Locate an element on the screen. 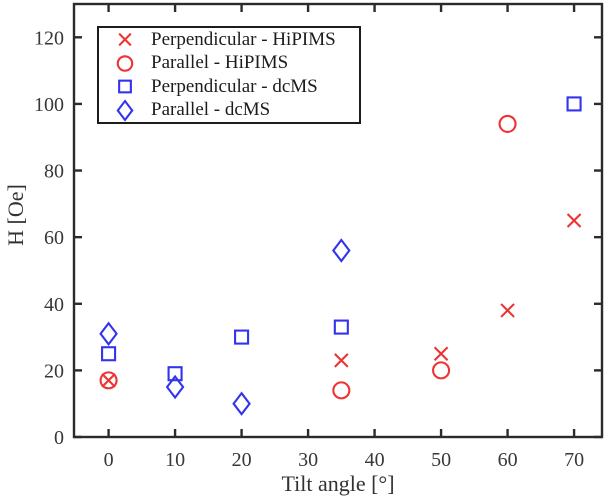 The image size is (605, 502). x-tick-label: 60 is located at coordinates (508, 460).